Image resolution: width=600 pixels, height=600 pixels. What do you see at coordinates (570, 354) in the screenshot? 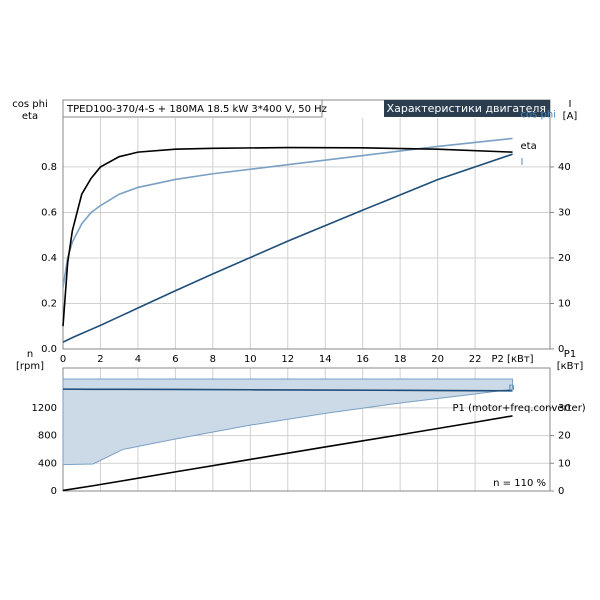
I see `y2-axis-label: P1` at bounding box center [570, 354].